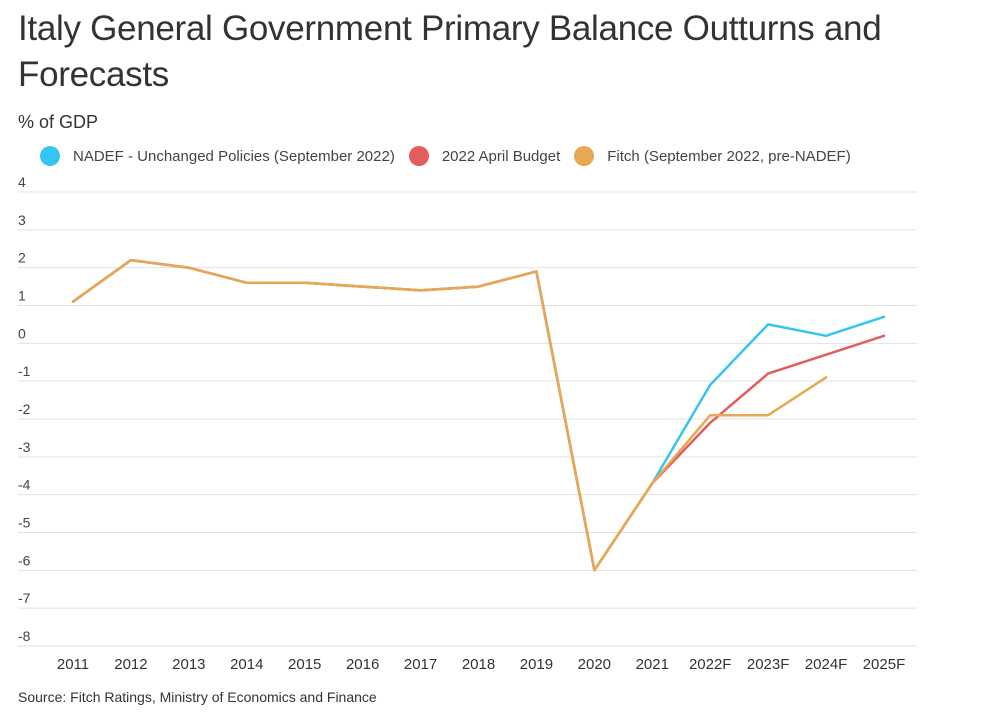 This screenshot has width=986, height=721. I want to click on x-tick-label: 2020, so click(594, 664).